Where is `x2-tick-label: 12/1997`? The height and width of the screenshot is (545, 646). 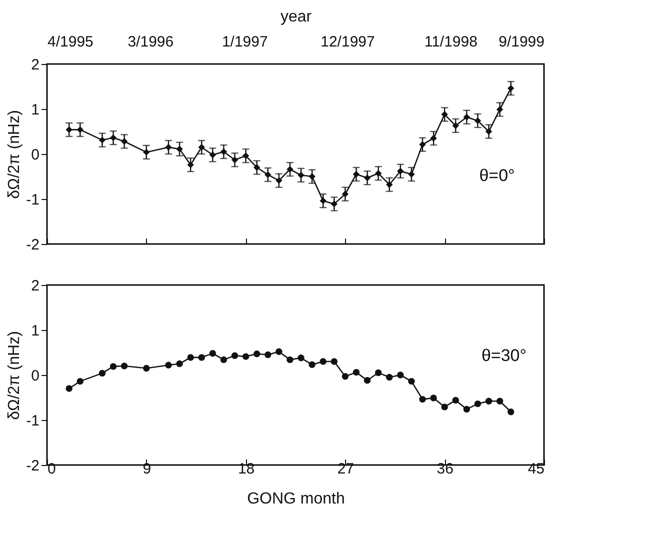
x2-tick-label: 12/1997 is located at coordinates (347, 42).